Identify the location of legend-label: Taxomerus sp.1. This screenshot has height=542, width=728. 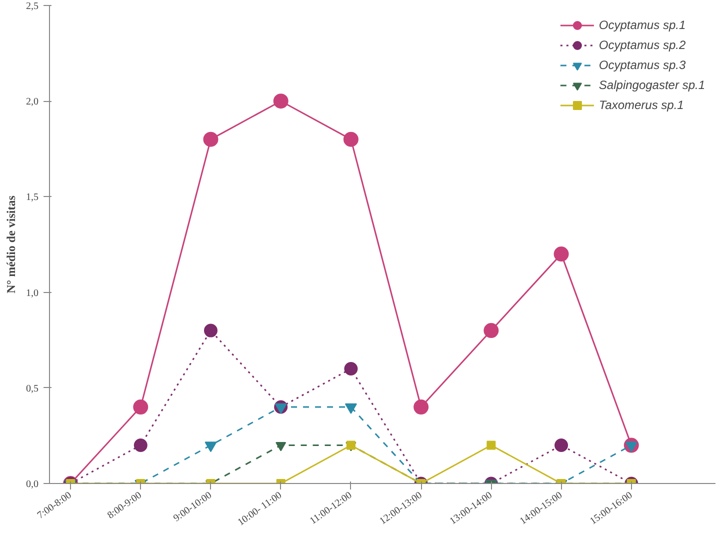
(641, 105).